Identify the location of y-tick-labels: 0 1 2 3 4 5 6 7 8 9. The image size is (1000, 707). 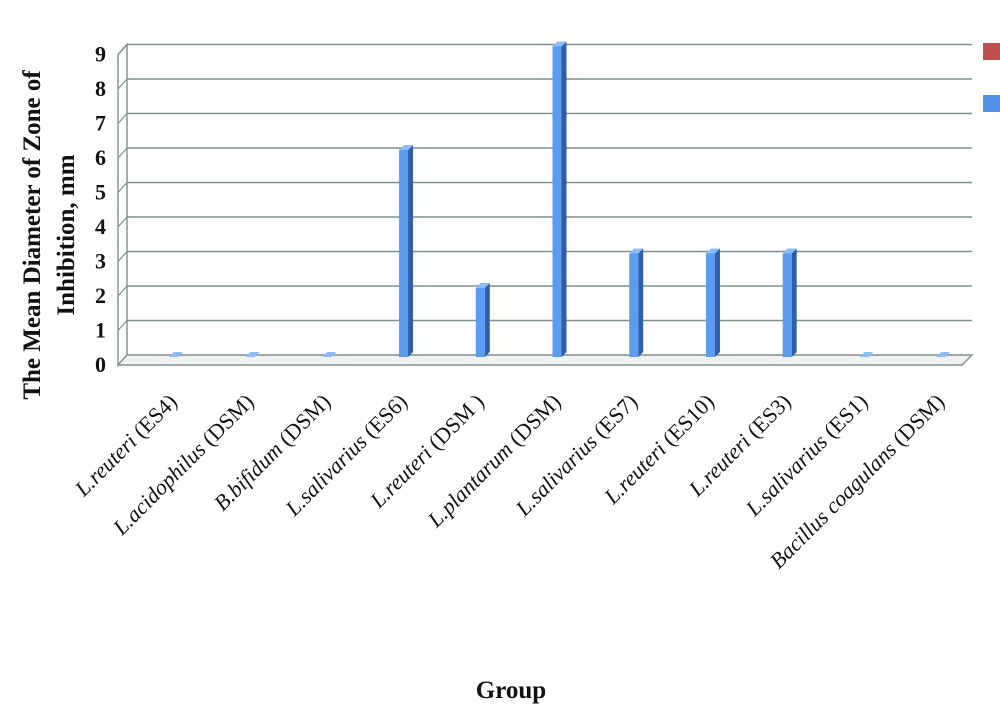
(100, 210).